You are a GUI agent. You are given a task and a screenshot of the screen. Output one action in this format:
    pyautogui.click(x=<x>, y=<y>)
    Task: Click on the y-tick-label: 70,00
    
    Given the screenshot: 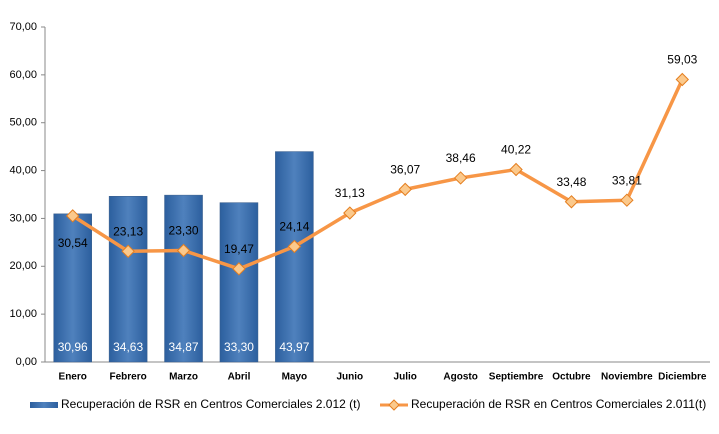 What is the action you would take?
    pyautogui.click(x=23, y=27)
    